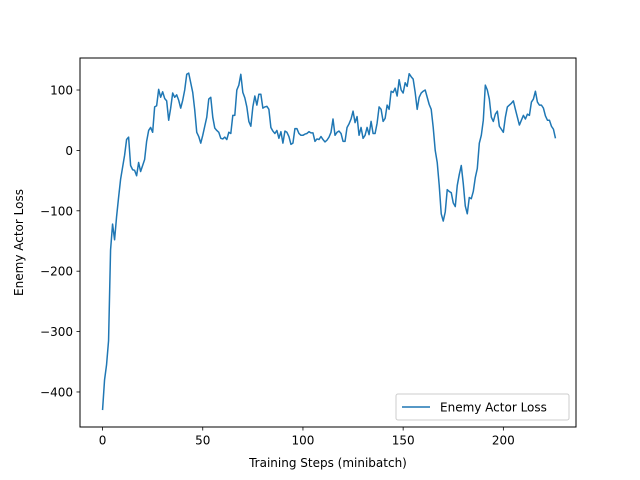  Describe the element at coordinates (69, 151) in the screenshot. I see `y-tick-label: 0` at that location.